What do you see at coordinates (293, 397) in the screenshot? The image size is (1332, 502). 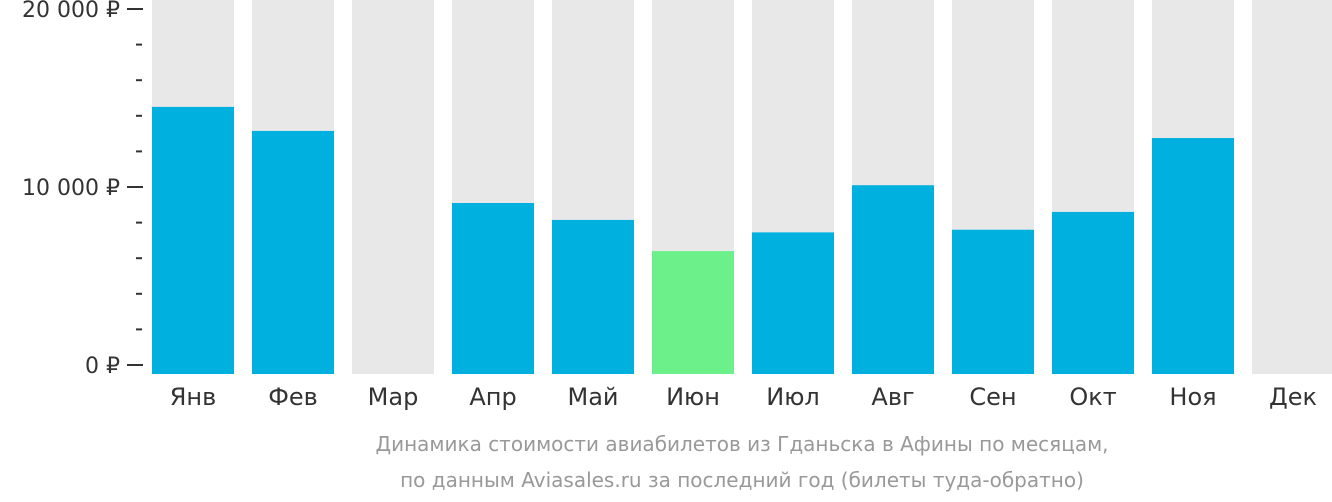 I see `x-tick-label-2: Фев` at bounding box center [293, 397].